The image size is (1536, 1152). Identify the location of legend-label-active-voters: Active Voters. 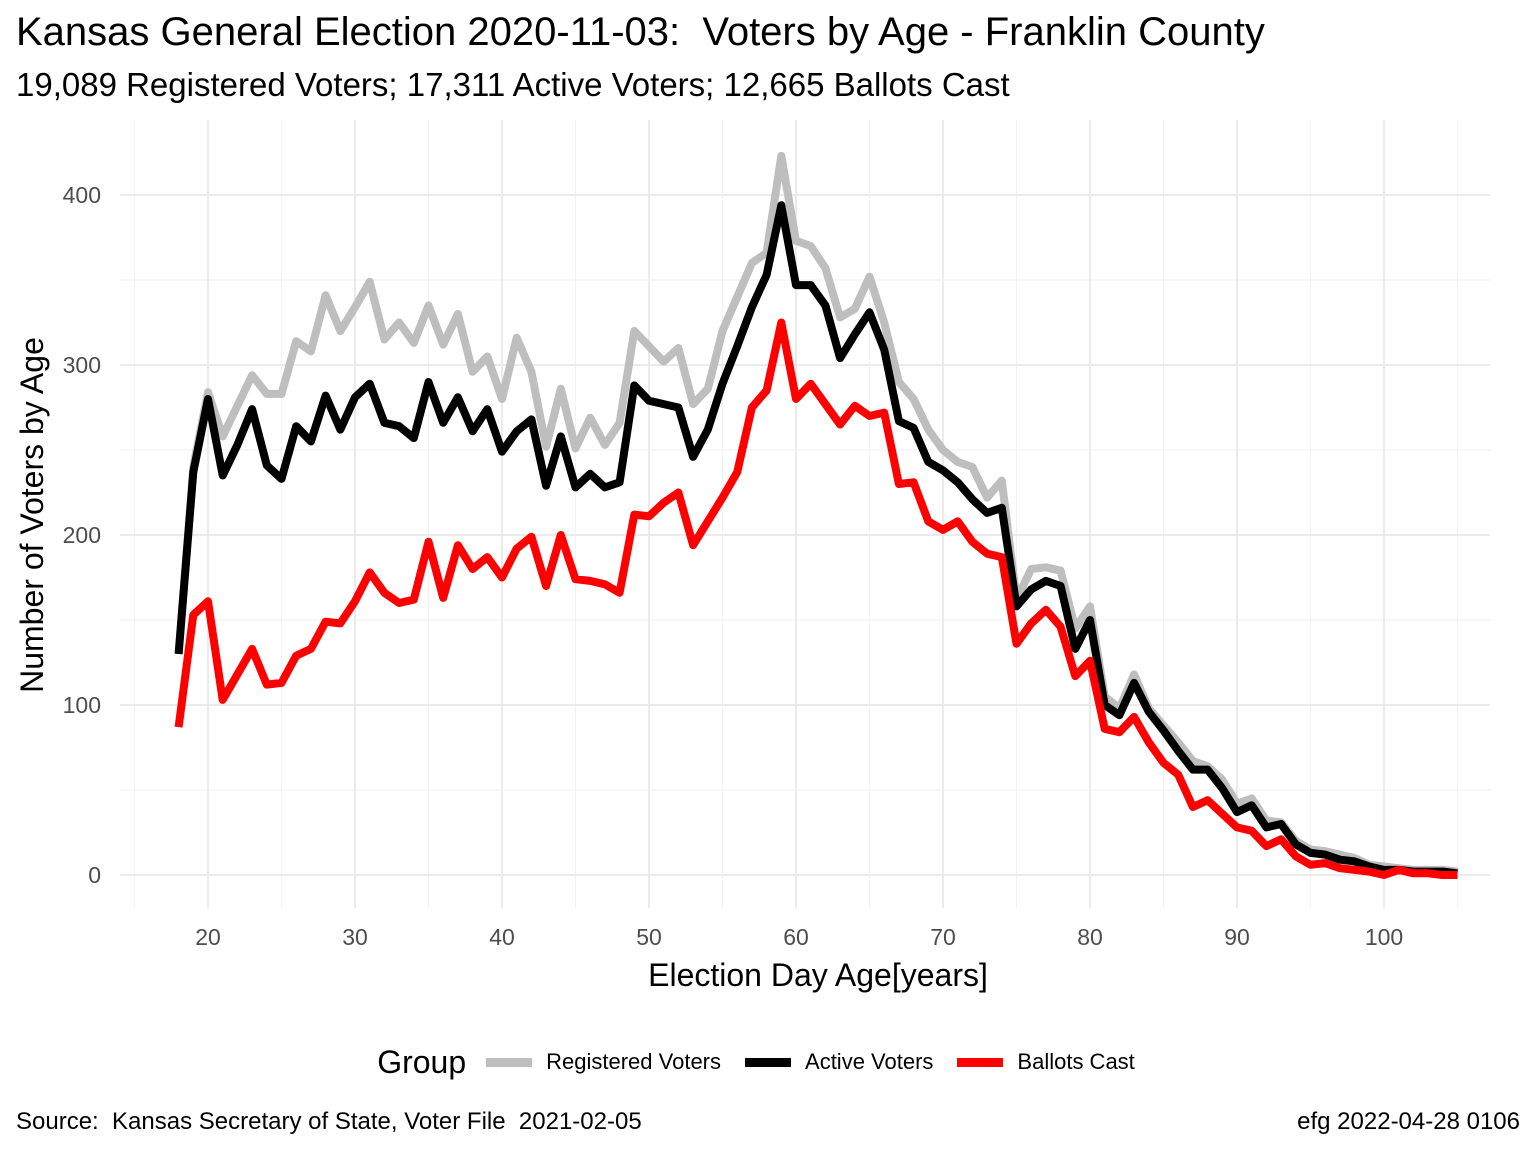
(869, 1061).